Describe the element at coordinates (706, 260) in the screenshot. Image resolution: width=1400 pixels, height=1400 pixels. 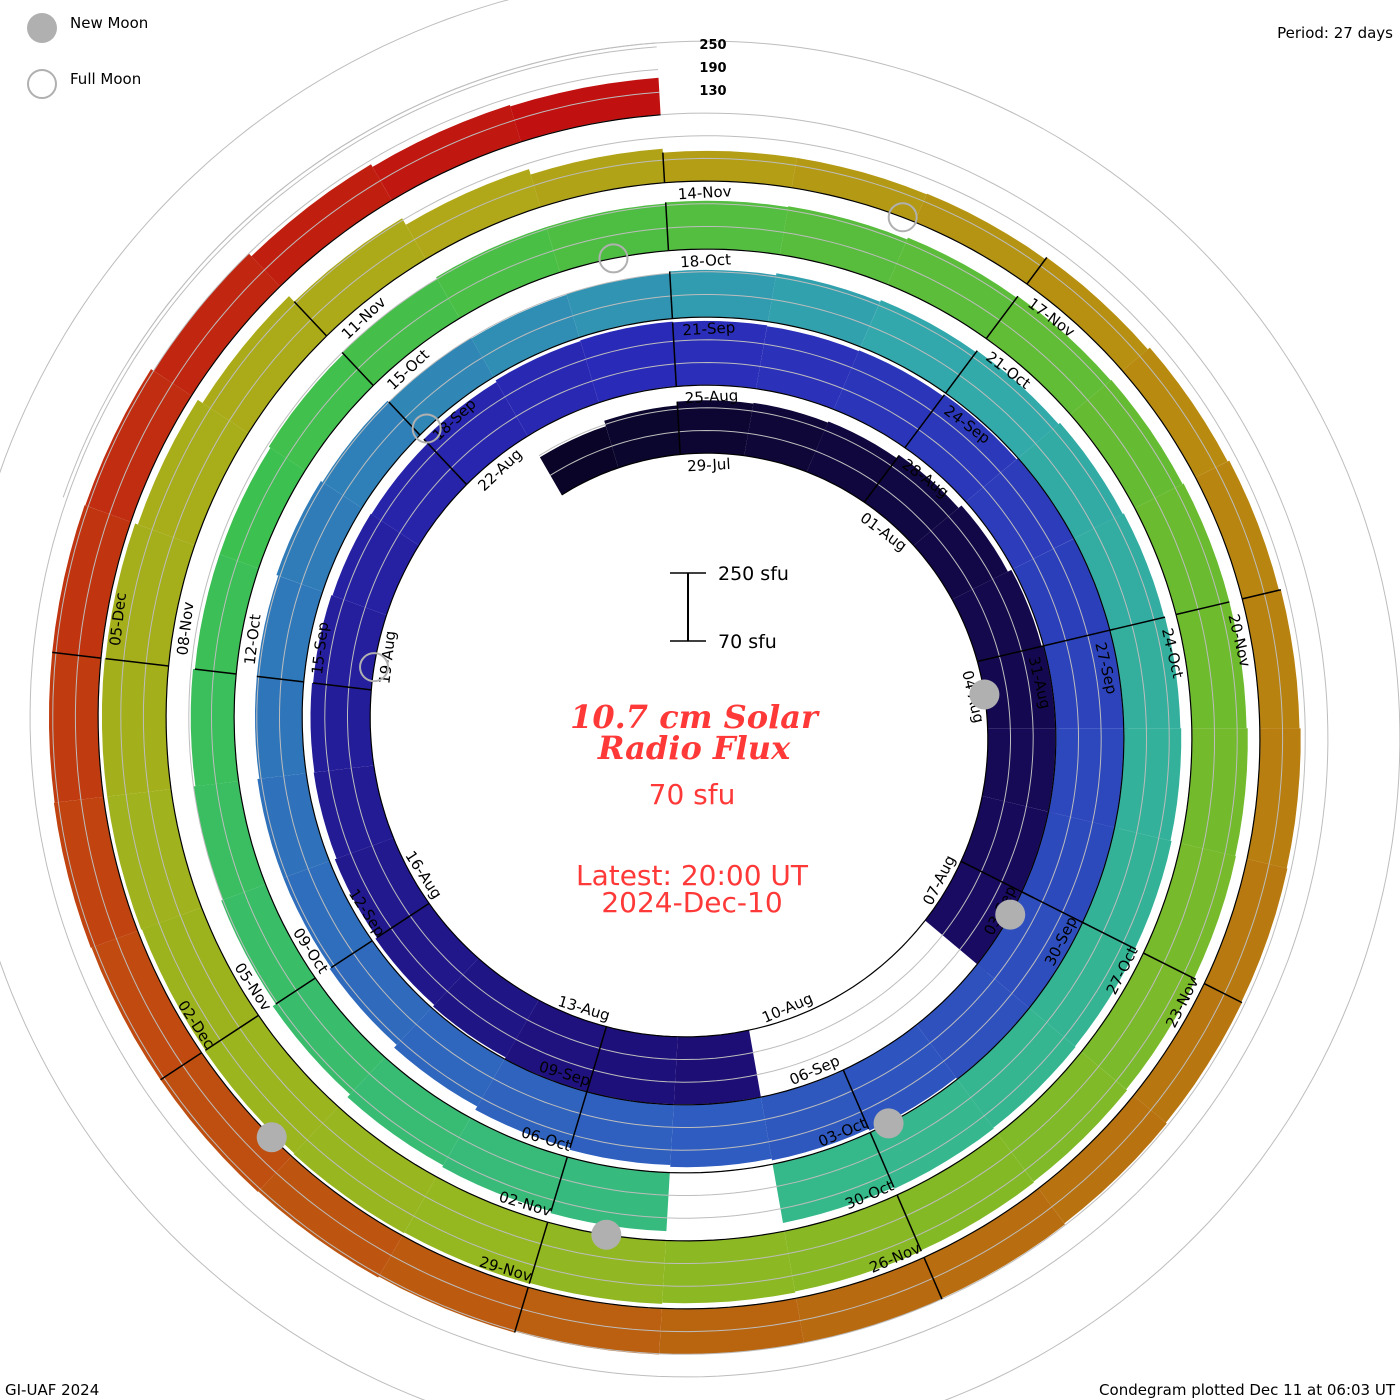
I see `date-label: 18-Oct` at that location.